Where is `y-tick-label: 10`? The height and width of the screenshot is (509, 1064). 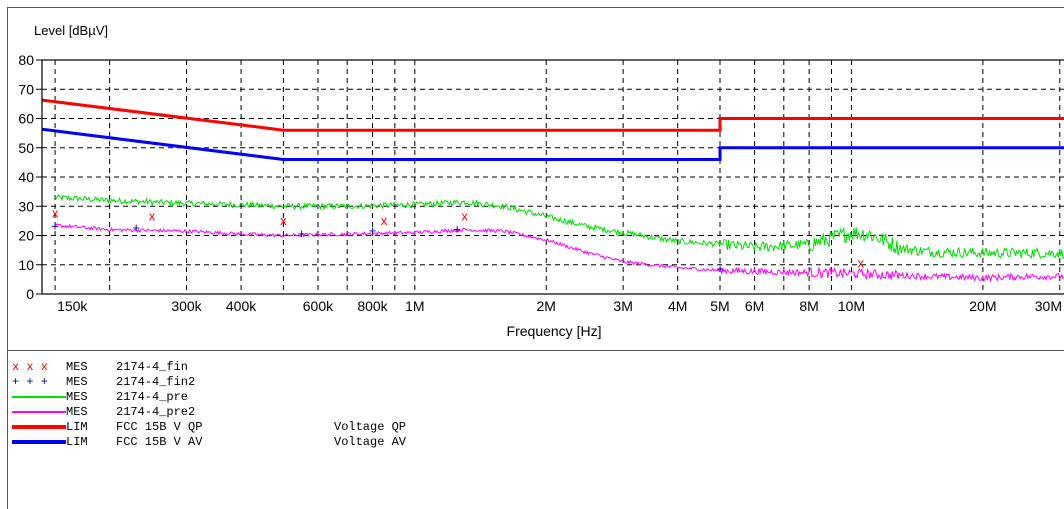
y-tick-label: 10 is located at coordinates (26, 265).